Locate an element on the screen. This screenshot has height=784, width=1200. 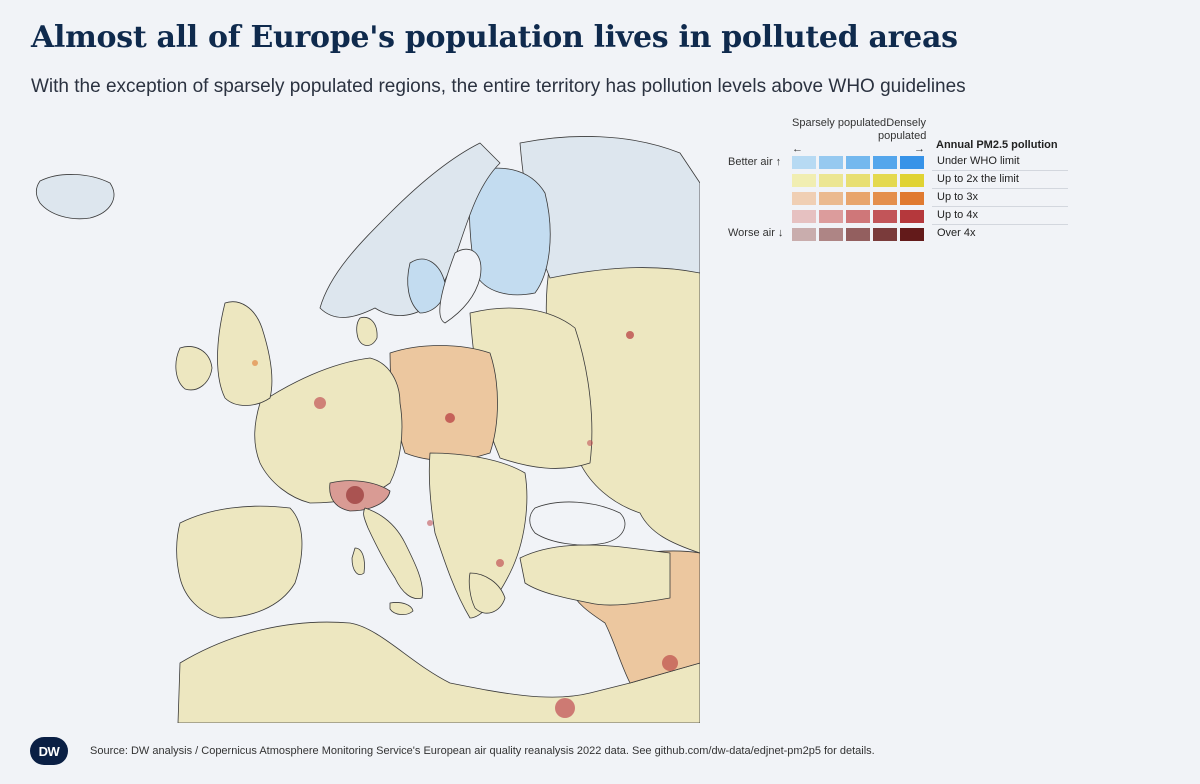
legend-row: Over 4x is located at coordinates (930, 234).